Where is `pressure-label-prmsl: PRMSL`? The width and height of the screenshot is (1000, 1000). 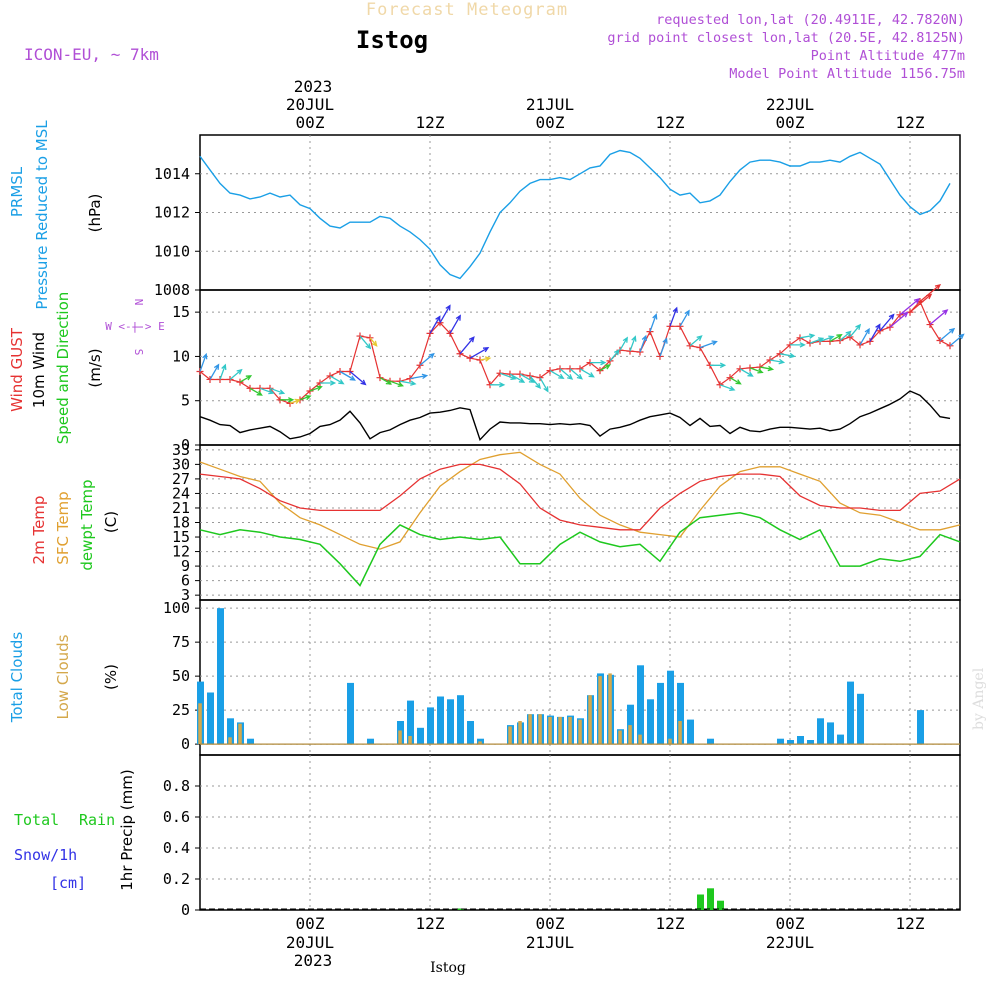 pressure-label-prmsl: PRMSL is located at coordinates (17, 191).